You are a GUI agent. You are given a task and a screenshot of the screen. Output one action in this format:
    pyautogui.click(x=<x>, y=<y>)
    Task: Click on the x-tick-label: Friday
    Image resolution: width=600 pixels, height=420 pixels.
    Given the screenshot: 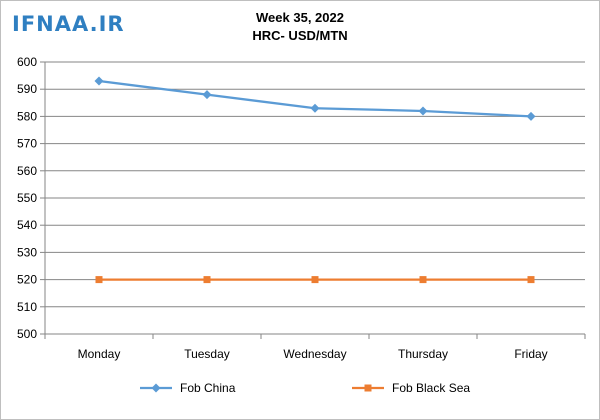 What is the action you would take?
    pyautogui.click(x=530, y=354)
    